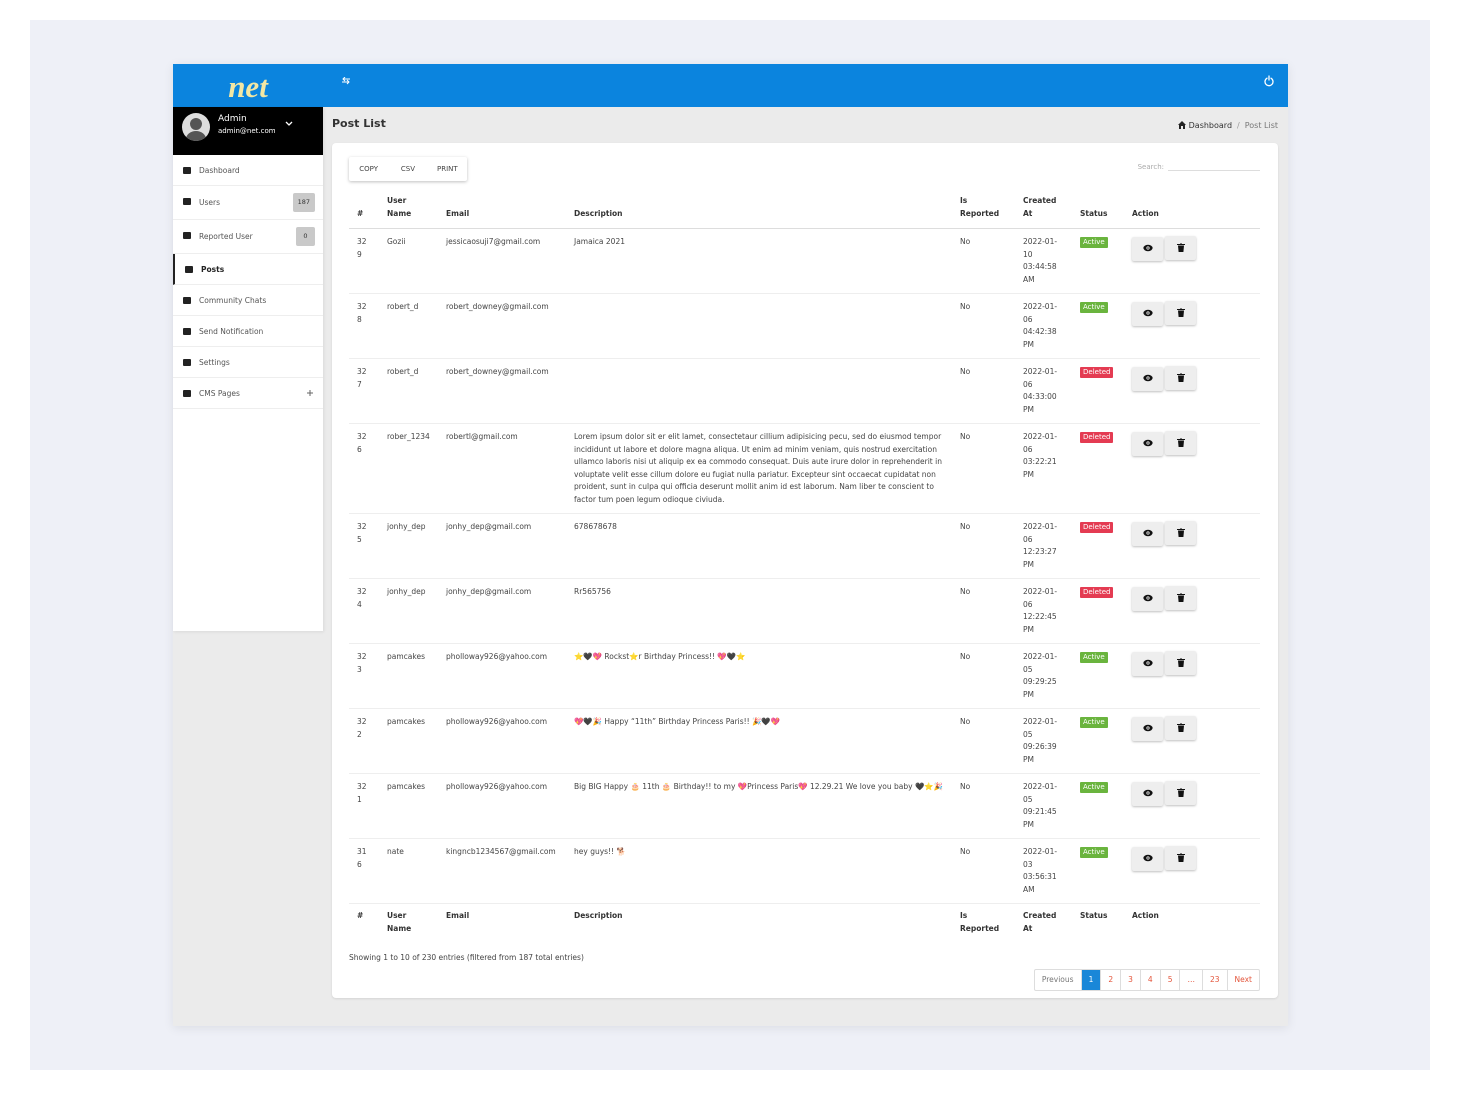  What do you see at coordinates (1043, 806) in the screenshot?
I see `cell-created-at: 2022-01-05 09:21:45 PM` at bounding box center [1043, 806].